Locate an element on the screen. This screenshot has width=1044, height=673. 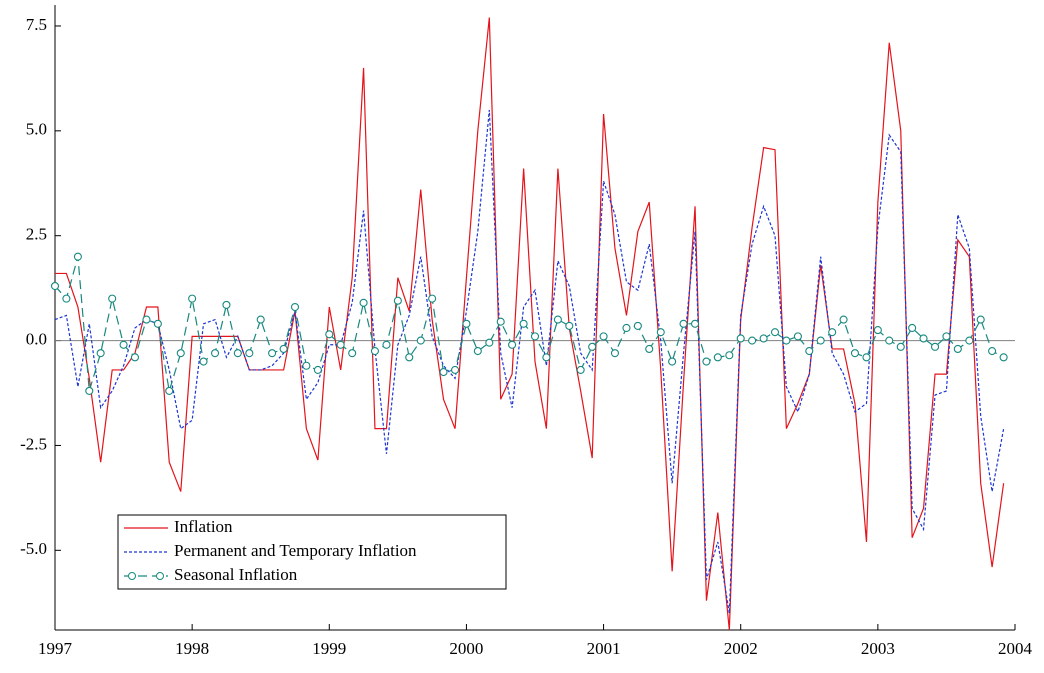
x-tick-label: 1999 is located at coordinates (329, 648).